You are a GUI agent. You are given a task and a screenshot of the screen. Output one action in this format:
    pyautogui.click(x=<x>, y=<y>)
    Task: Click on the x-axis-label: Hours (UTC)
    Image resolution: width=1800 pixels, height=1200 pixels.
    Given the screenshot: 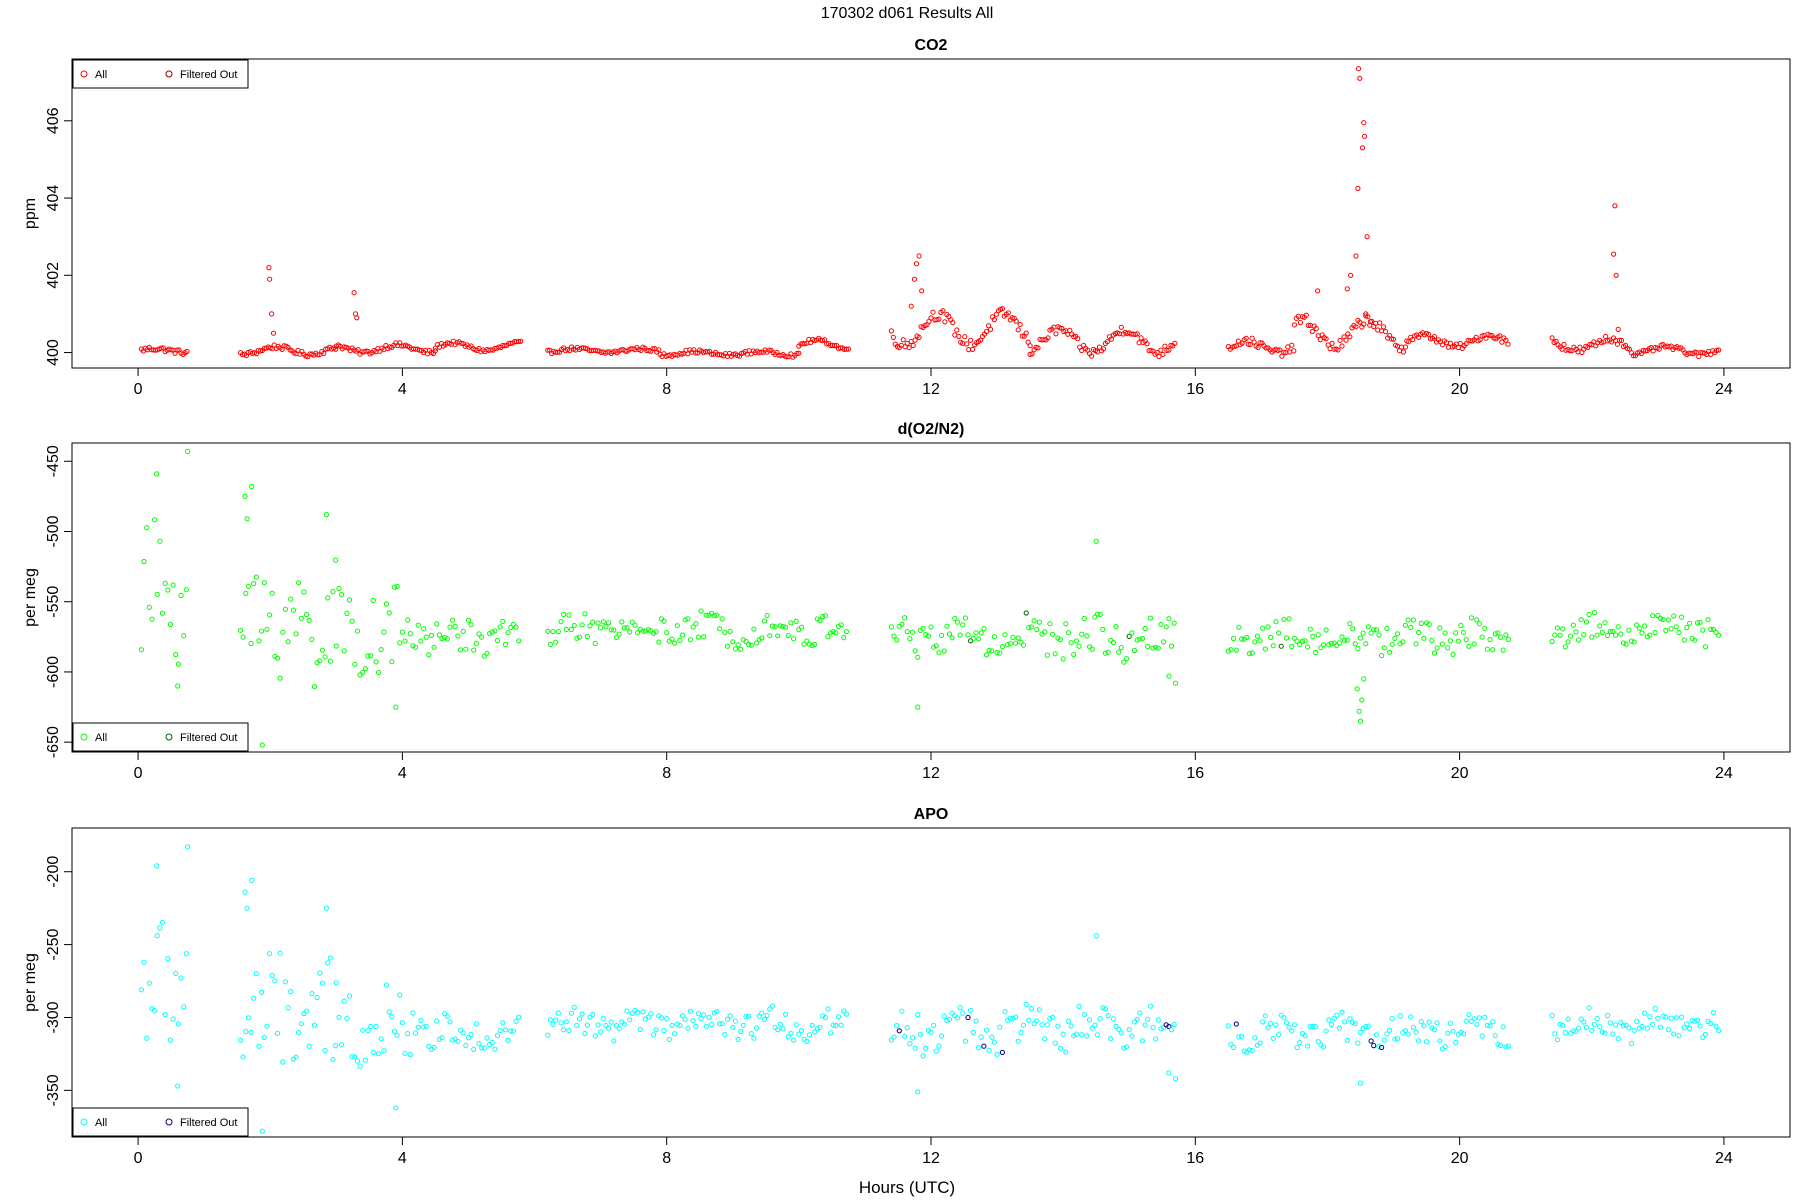 What is the action you would take?
    pyautogui.click(x=907, y=1187)
    